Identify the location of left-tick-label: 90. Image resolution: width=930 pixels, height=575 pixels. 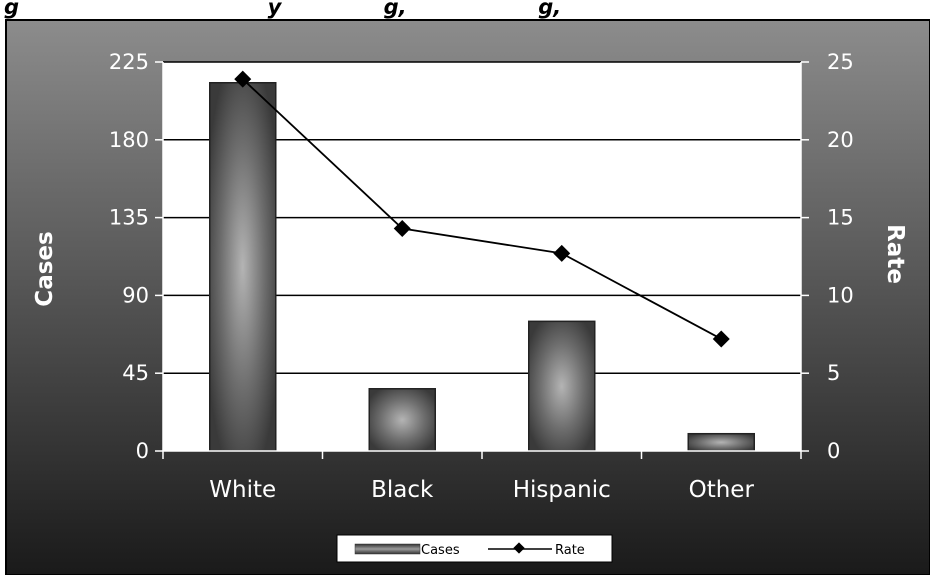
(135, 295).